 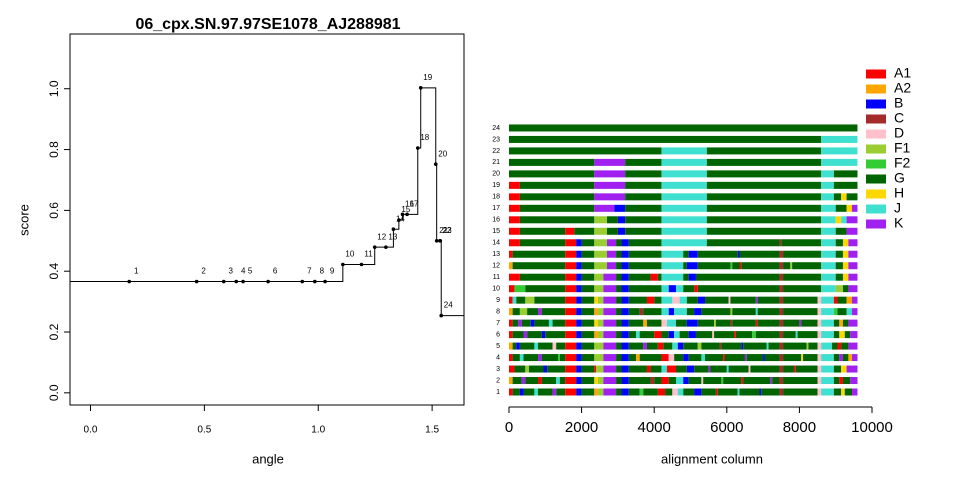 What do you see at coordinates (496, 128) in the screenshot?
I see `row-label: 24` at bounding box center [496, 128].